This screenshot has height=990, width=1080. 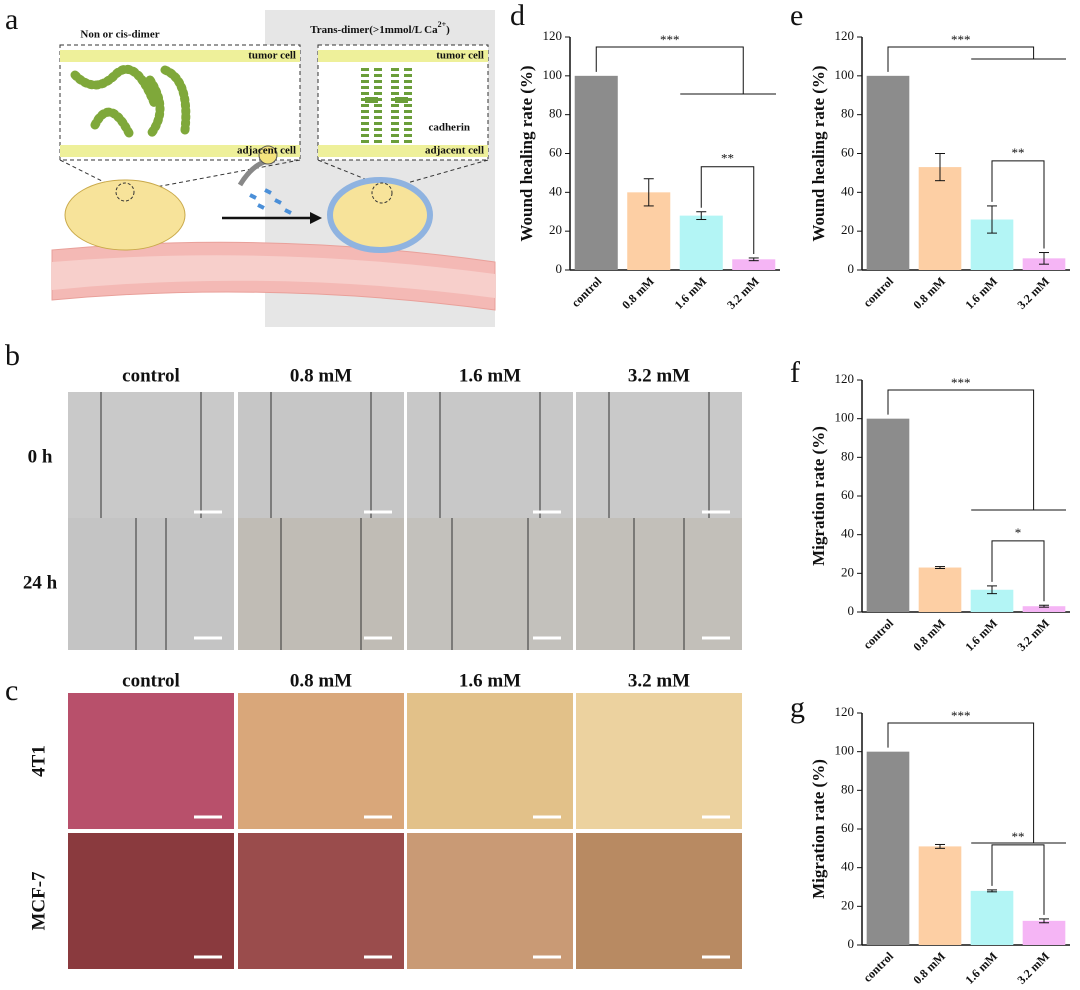 I want to click on y-axis-label: Wound healing rate (%), so click(x=818, y=153).